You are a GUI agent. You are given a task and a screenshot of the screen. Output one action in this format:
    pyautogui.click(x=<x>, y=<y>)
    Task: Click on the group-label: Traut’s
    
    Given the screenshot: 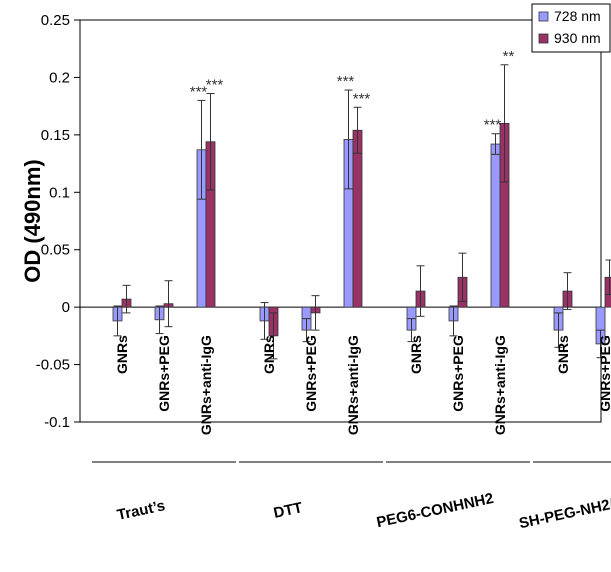 What is the action you would take?
    pyautogui.click(x=141, y=510)
    